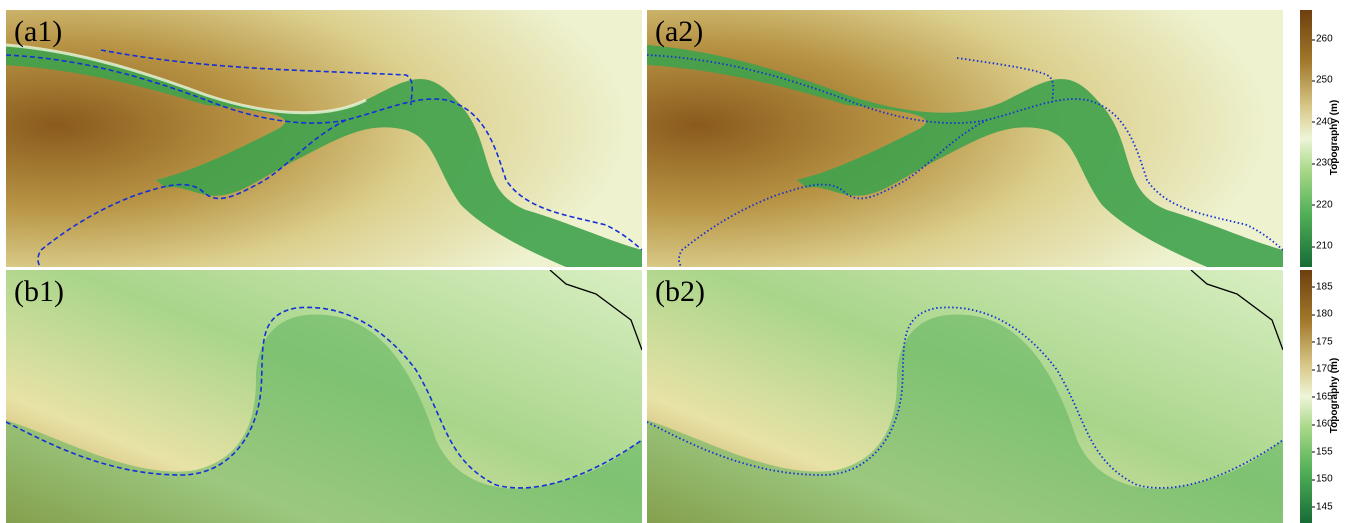 The height and width of the screenshot is (523, 1348). I want to click on panel-label-a2: (a2), so click(679, 31).